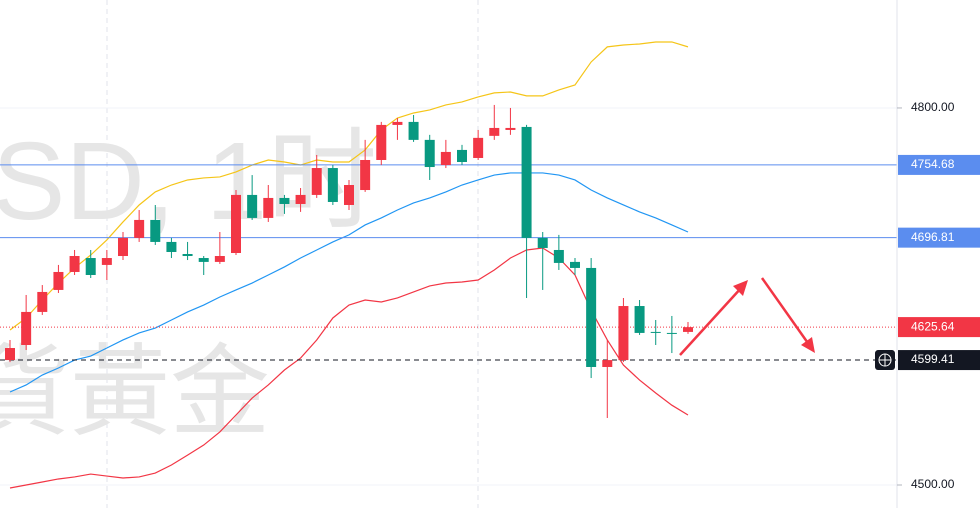 This screenshot has width=980, height=508. What do you see at coordinates (933, 164) in the screenshot?
I see `level-label: 4754.68` at bounding box center [933, 164].